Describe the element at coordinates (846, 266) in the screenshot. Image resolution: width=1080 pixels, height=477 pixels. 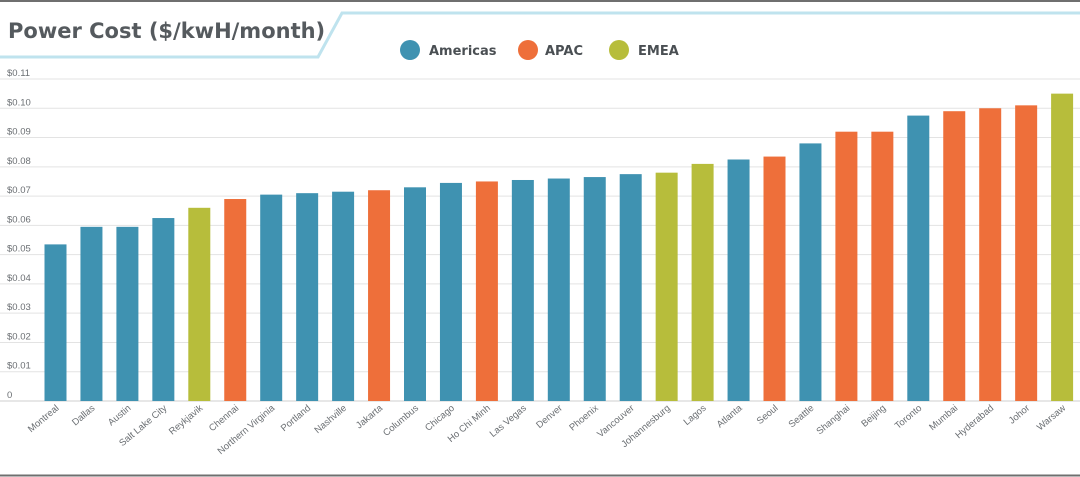
I see `bar-shanghai` at that location.